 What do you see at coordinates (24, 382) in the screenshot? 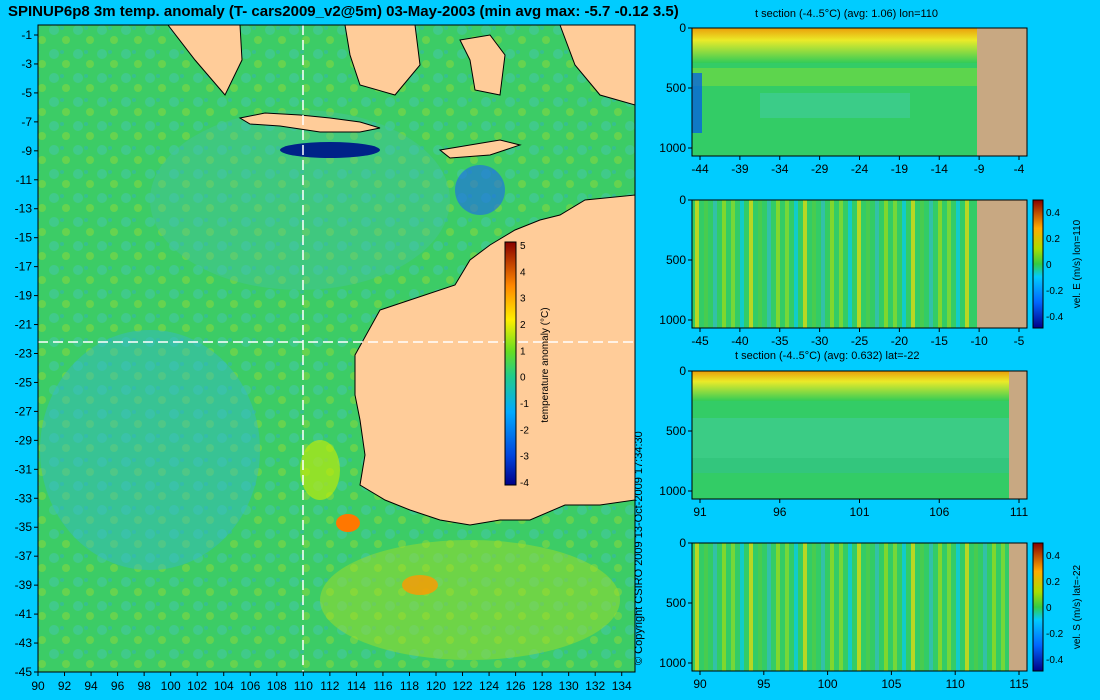
I see `map-y-tick-label: -25` at bounding box center [24, 382].